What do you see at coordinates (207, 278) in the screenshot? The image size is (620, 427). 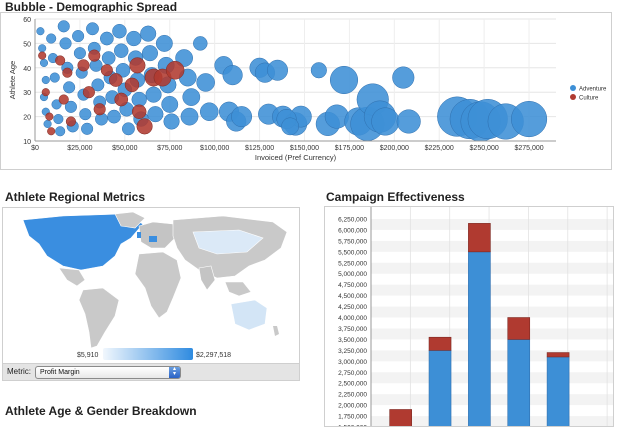 I see `map-region-india` at bounding box center [207, 278].